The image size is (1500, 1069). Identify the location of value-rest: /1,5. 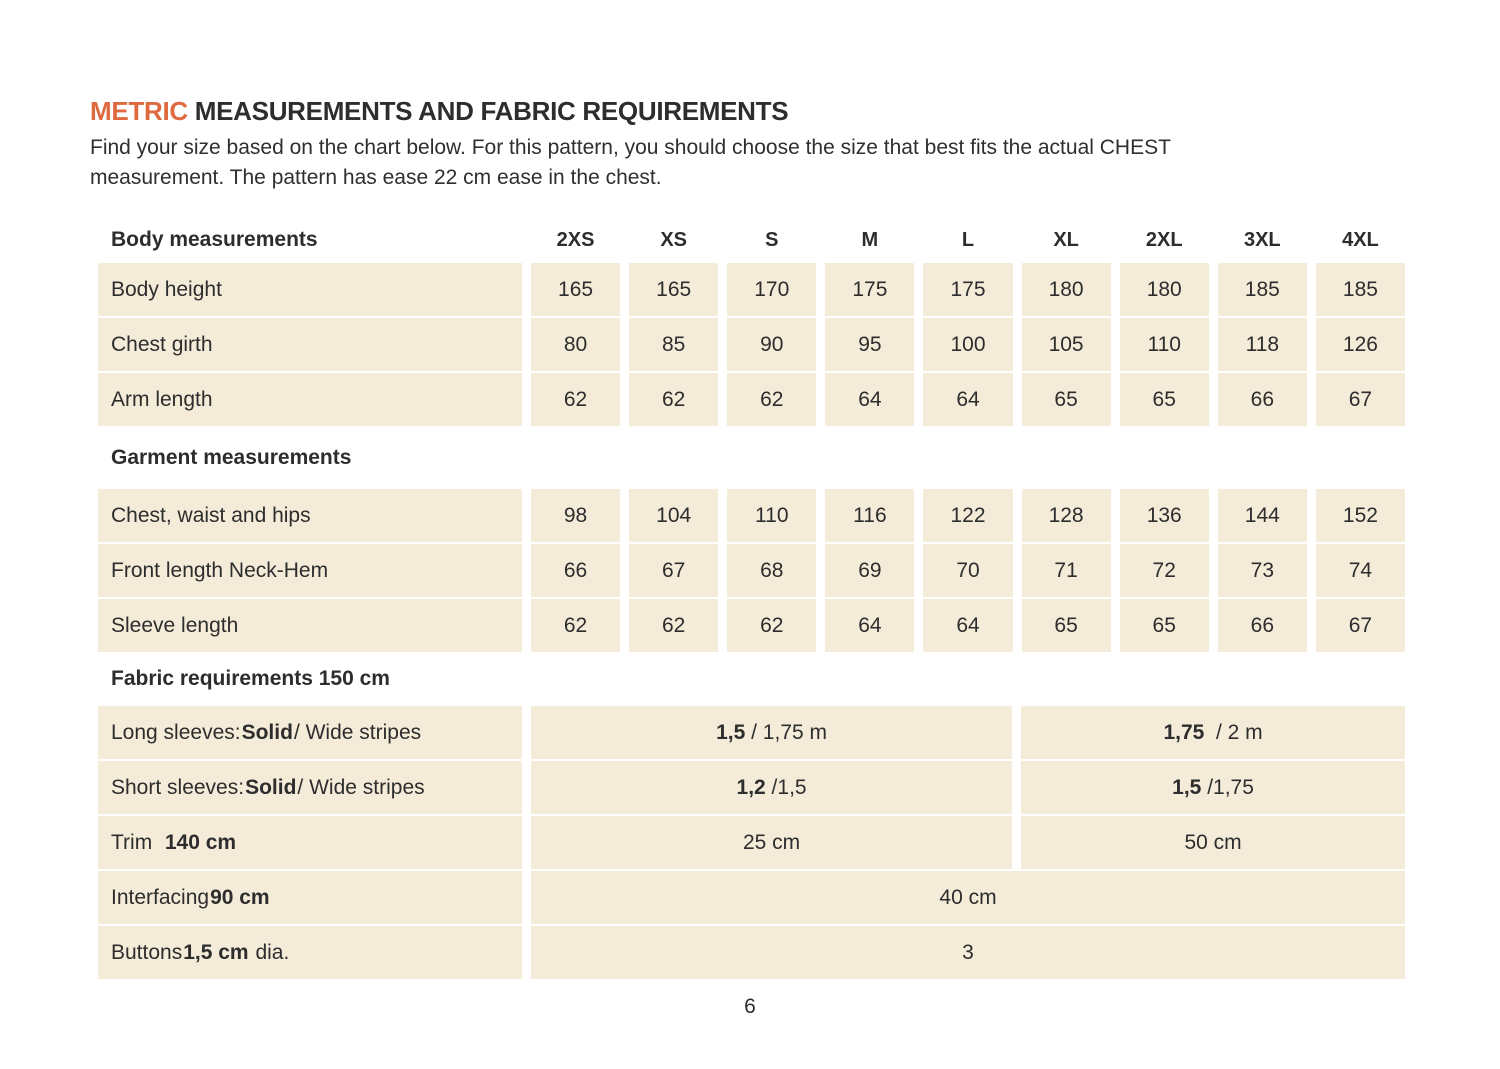
(786, 787).